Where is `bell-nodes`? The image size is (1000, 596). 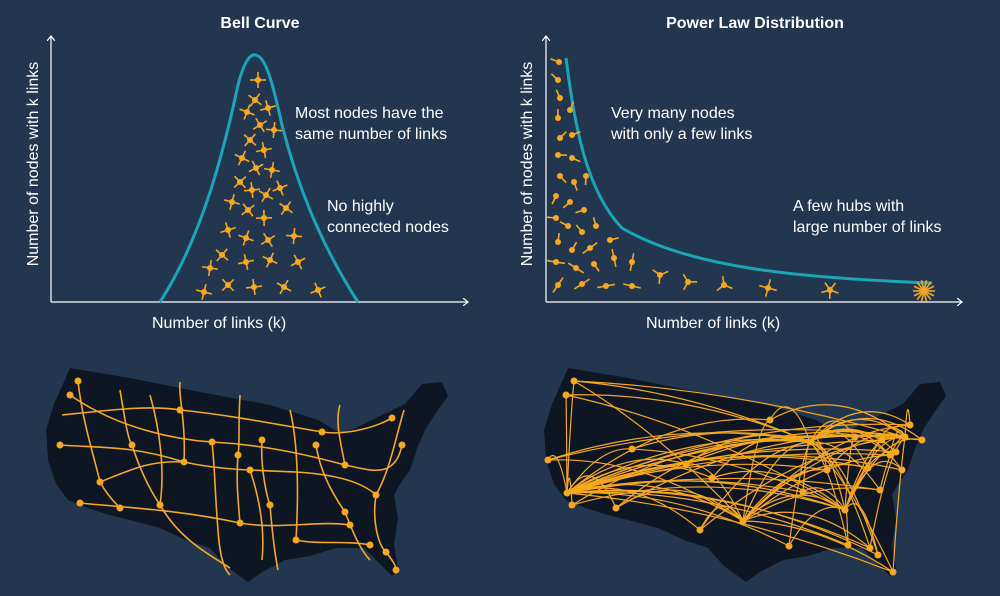
bell-nodes is located at coordinates (261, 186).